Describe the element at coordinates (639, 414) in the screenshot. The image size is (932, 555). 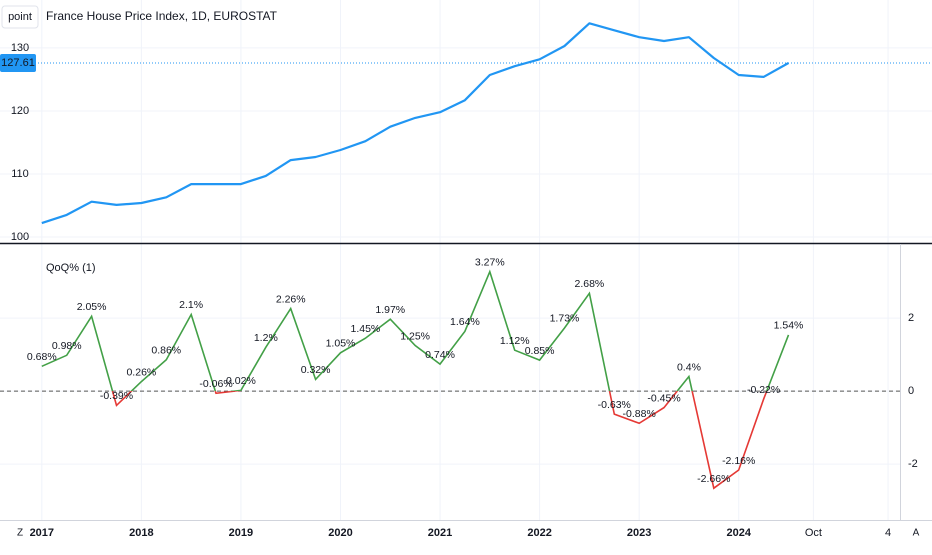
I see `data-label: -0.88%` at that location.